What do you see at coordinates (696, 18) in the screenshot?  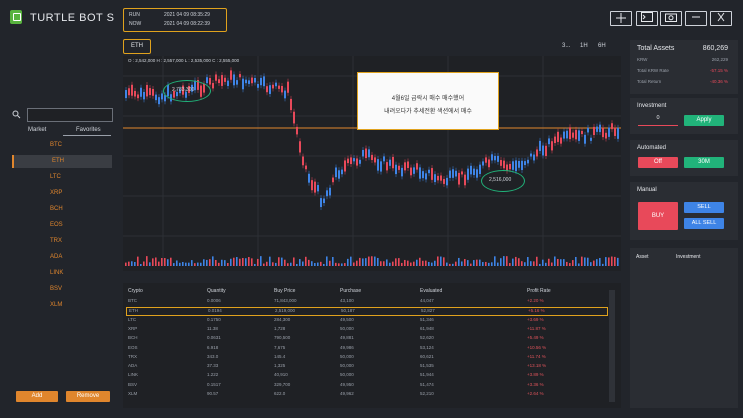 I see `minimize-icon` at bounding box center [696, 18].